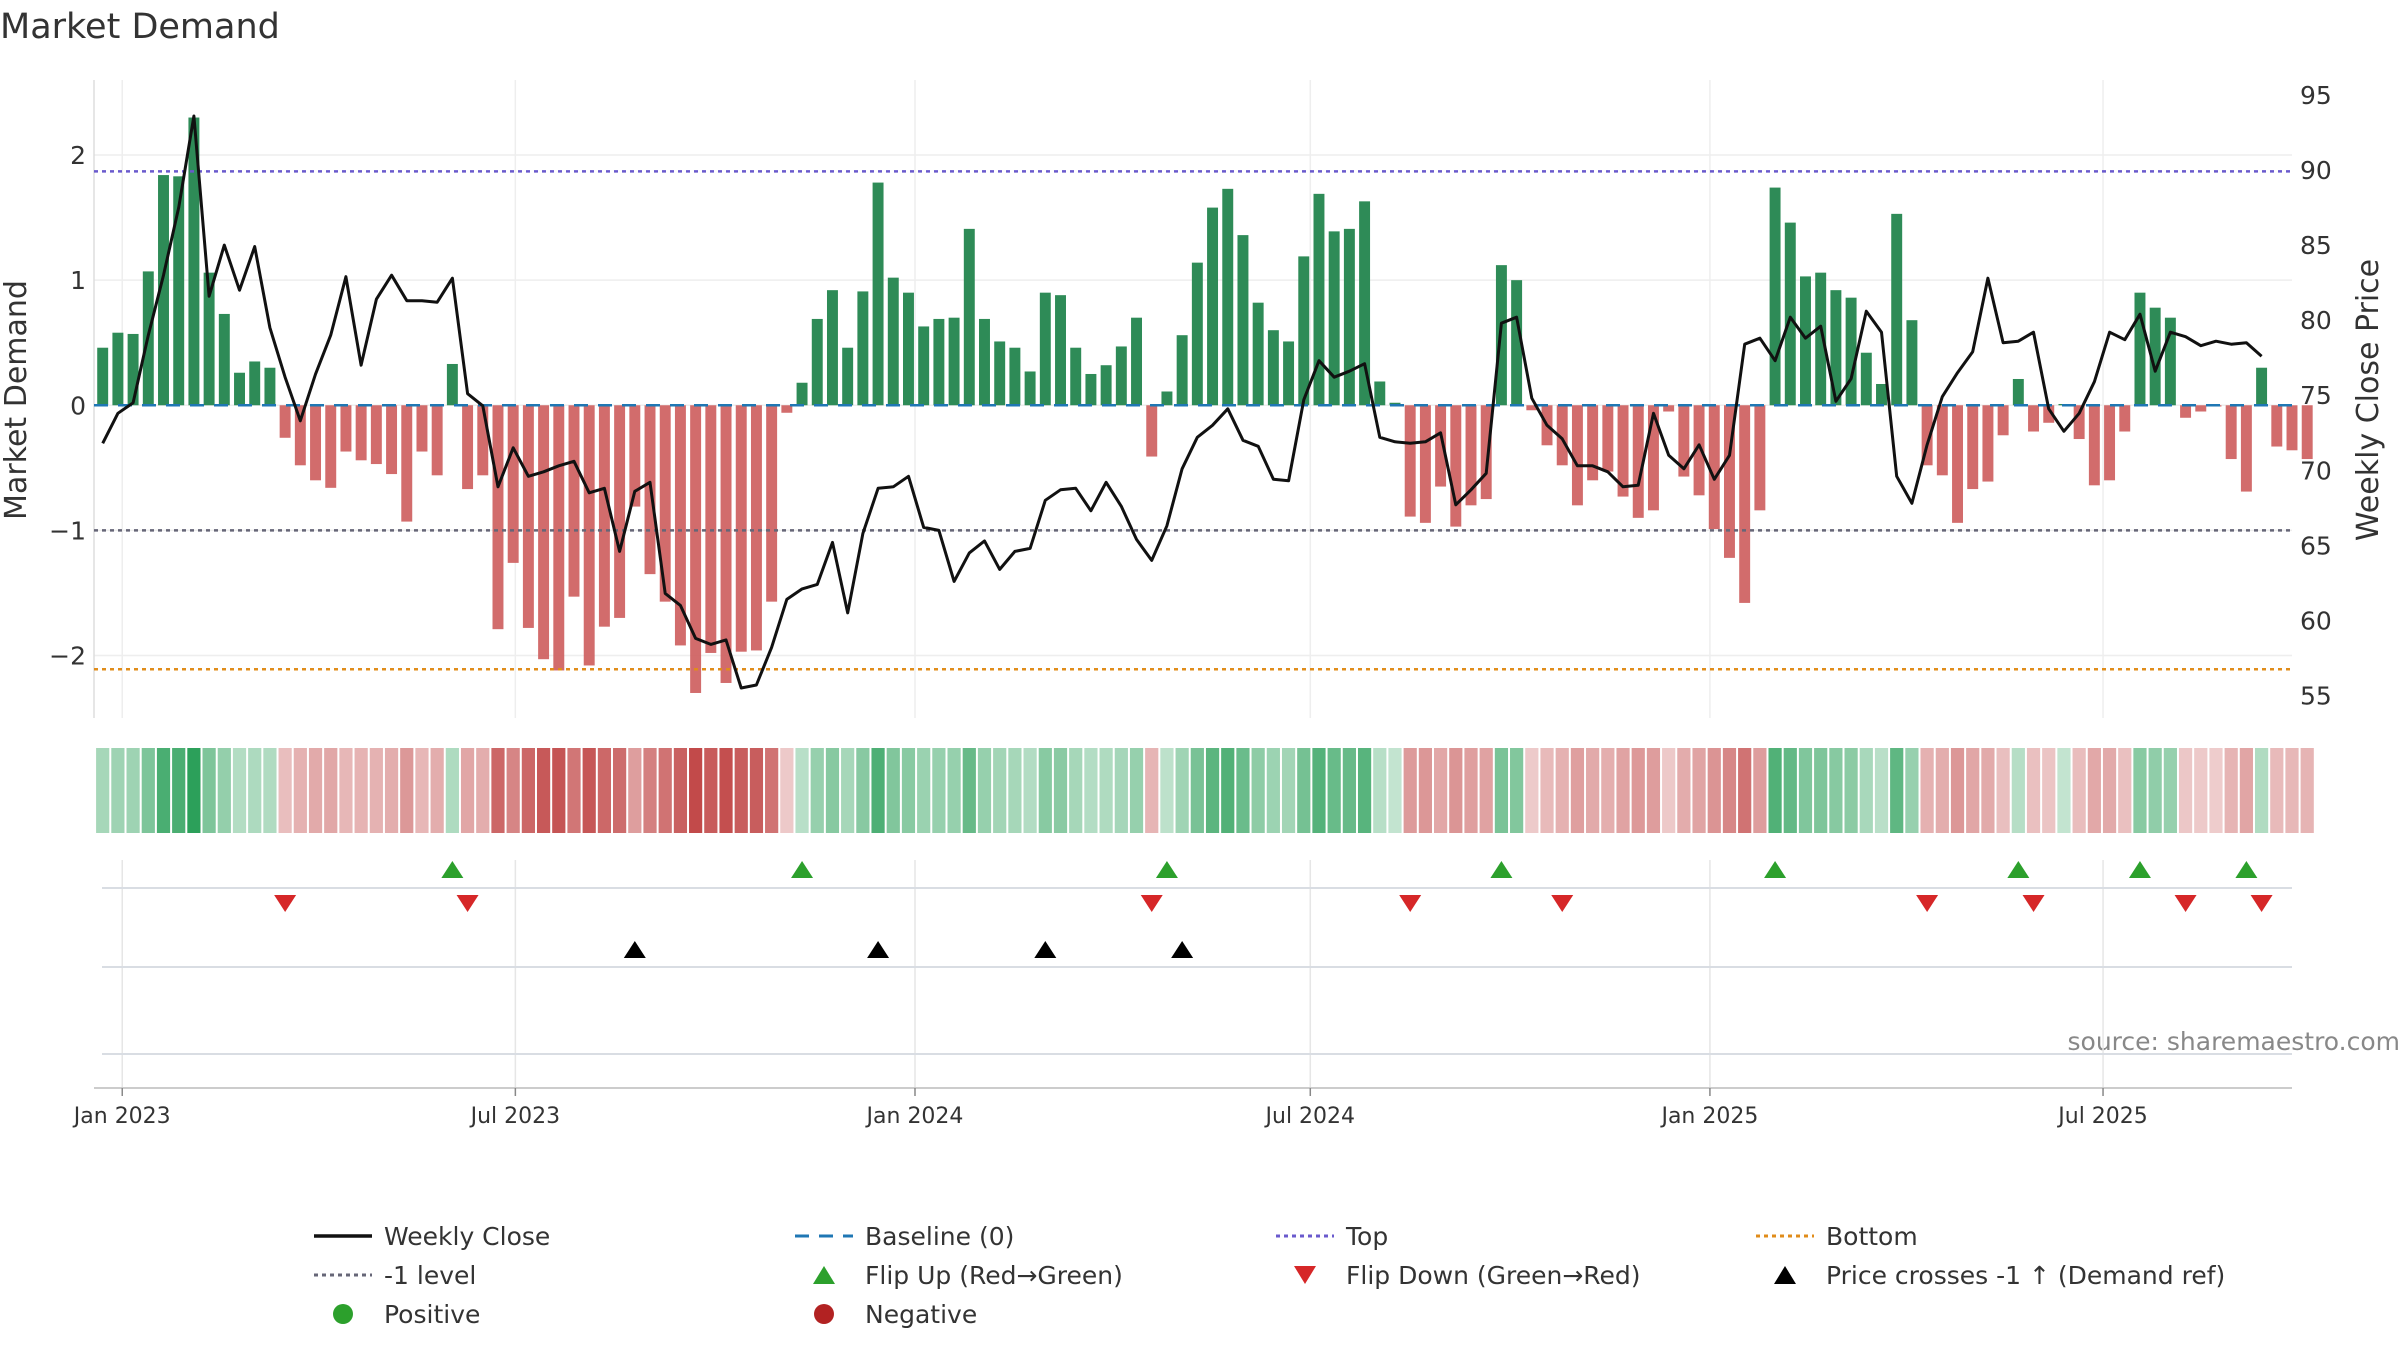 The image size is (2400, 1350). I want to click on y2-tick-label: 55, so click(2316, 695).